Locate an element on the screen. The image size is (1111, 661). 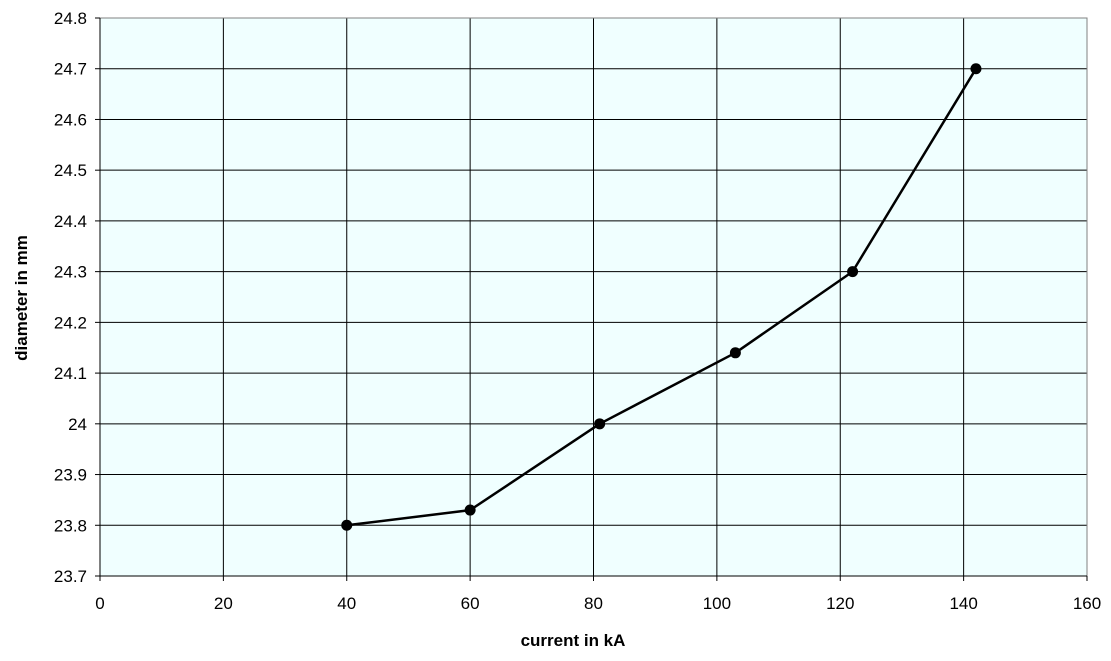
x-tick-label: 140 is located at coordinates (963, 603).